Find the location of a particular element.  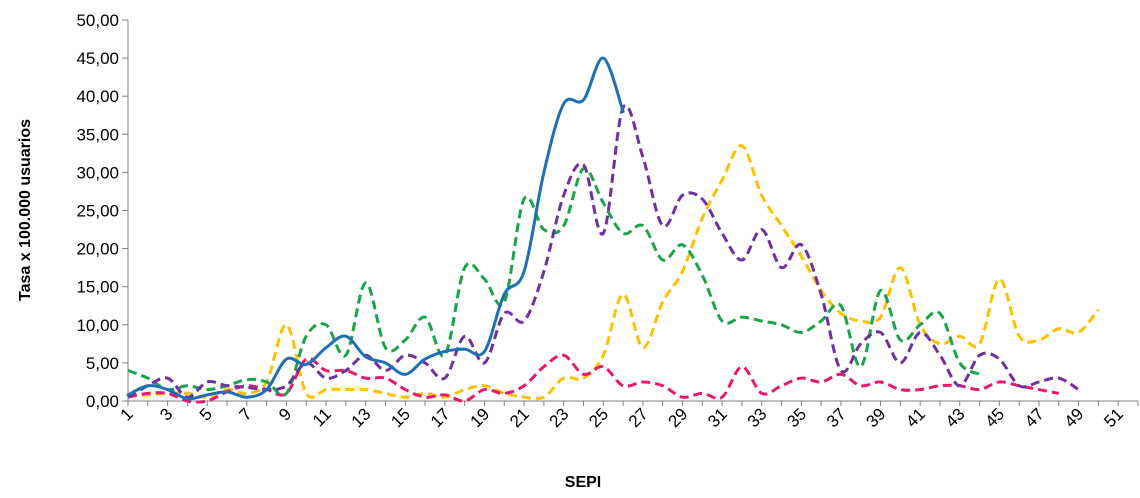

x-tick-label: 37 is located at coordinates (836, 417).